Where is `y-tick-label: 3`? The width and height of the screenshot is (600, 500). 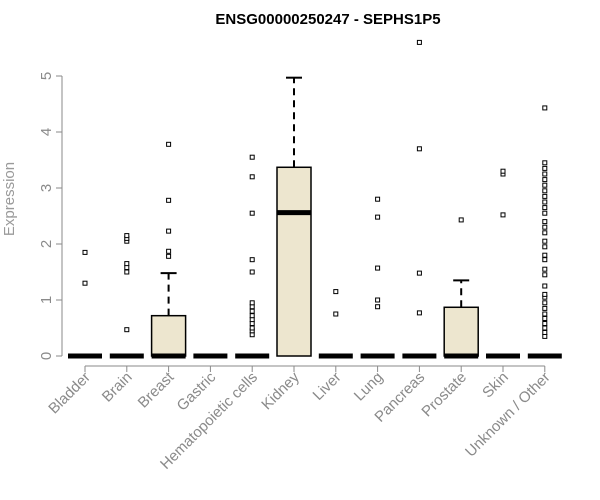 y-tick-label: 3 is located at coordinates (46, 188).